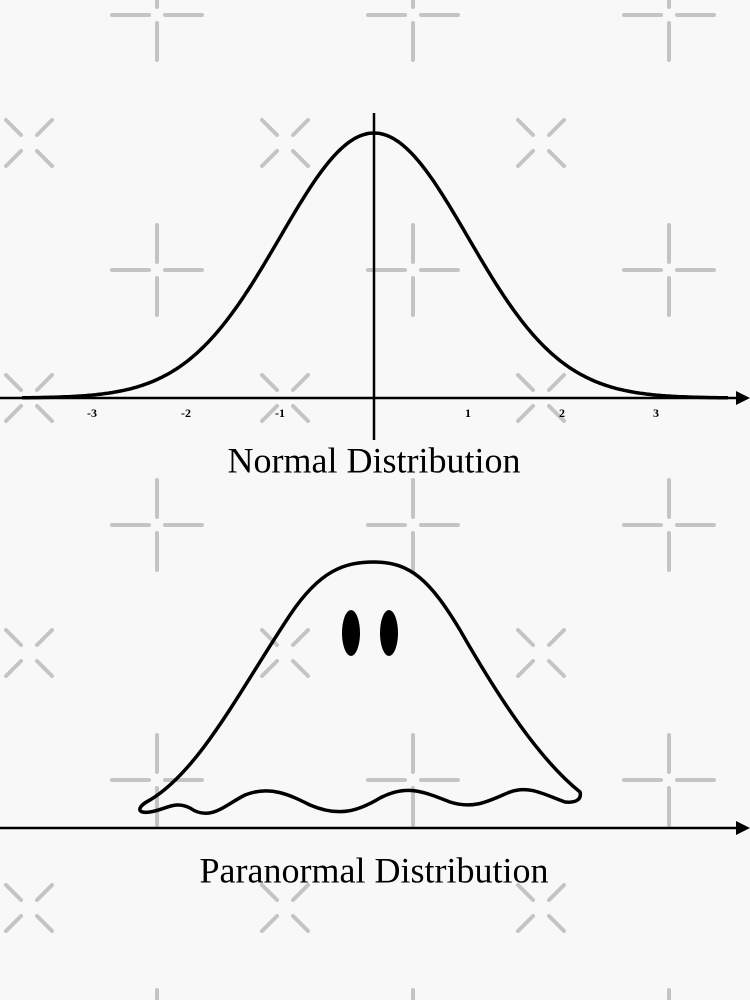 This screenshot has height=1000, width=750. What do you see at coordinates (374, 870) in the screenshot?
I see `caption: Paranormal Distribution` at bounding box center [374, 870].